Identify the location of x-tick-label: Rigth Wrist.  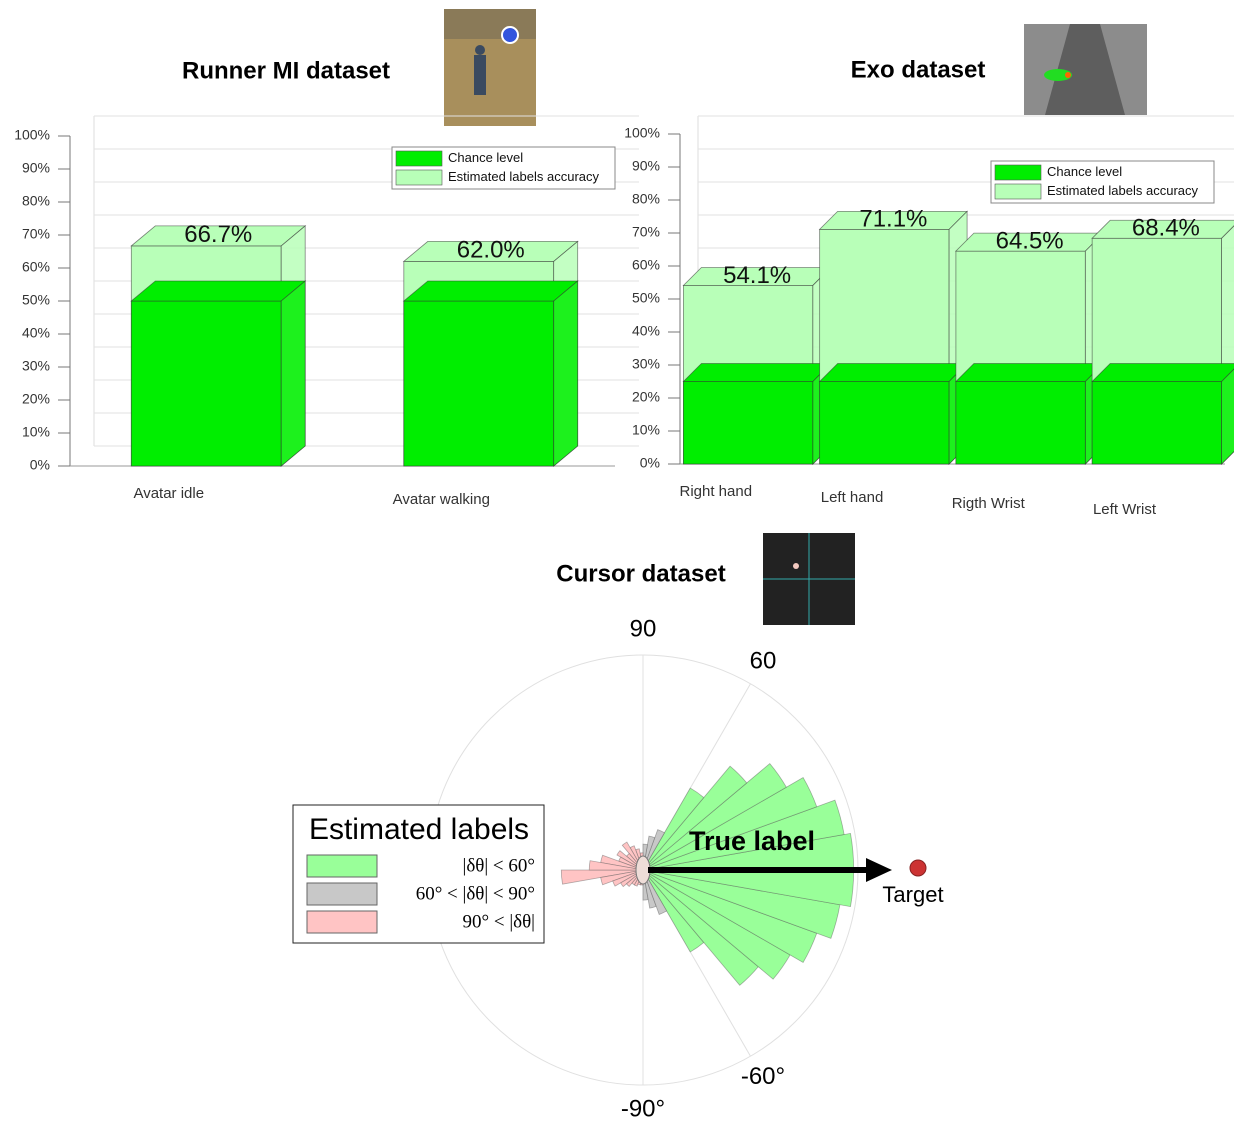
(989, 503).